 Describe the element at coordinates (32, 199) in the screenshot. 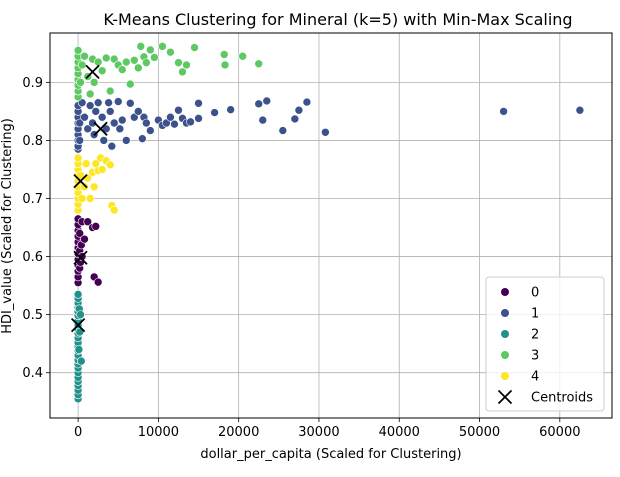

I see `y-tick-label: 0.7` at that location.